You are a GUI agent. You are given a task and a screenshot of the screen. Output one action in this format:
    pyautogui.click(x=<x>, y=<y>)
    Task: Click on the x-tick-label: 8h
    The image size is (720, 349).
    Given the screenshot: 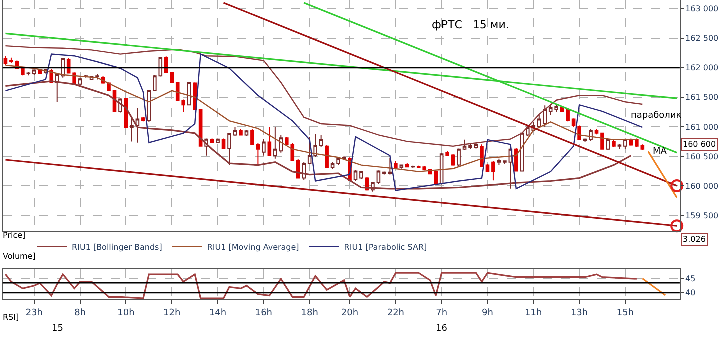 What is the action you would take?
    pyautogui.click(x=80, y=313)
    